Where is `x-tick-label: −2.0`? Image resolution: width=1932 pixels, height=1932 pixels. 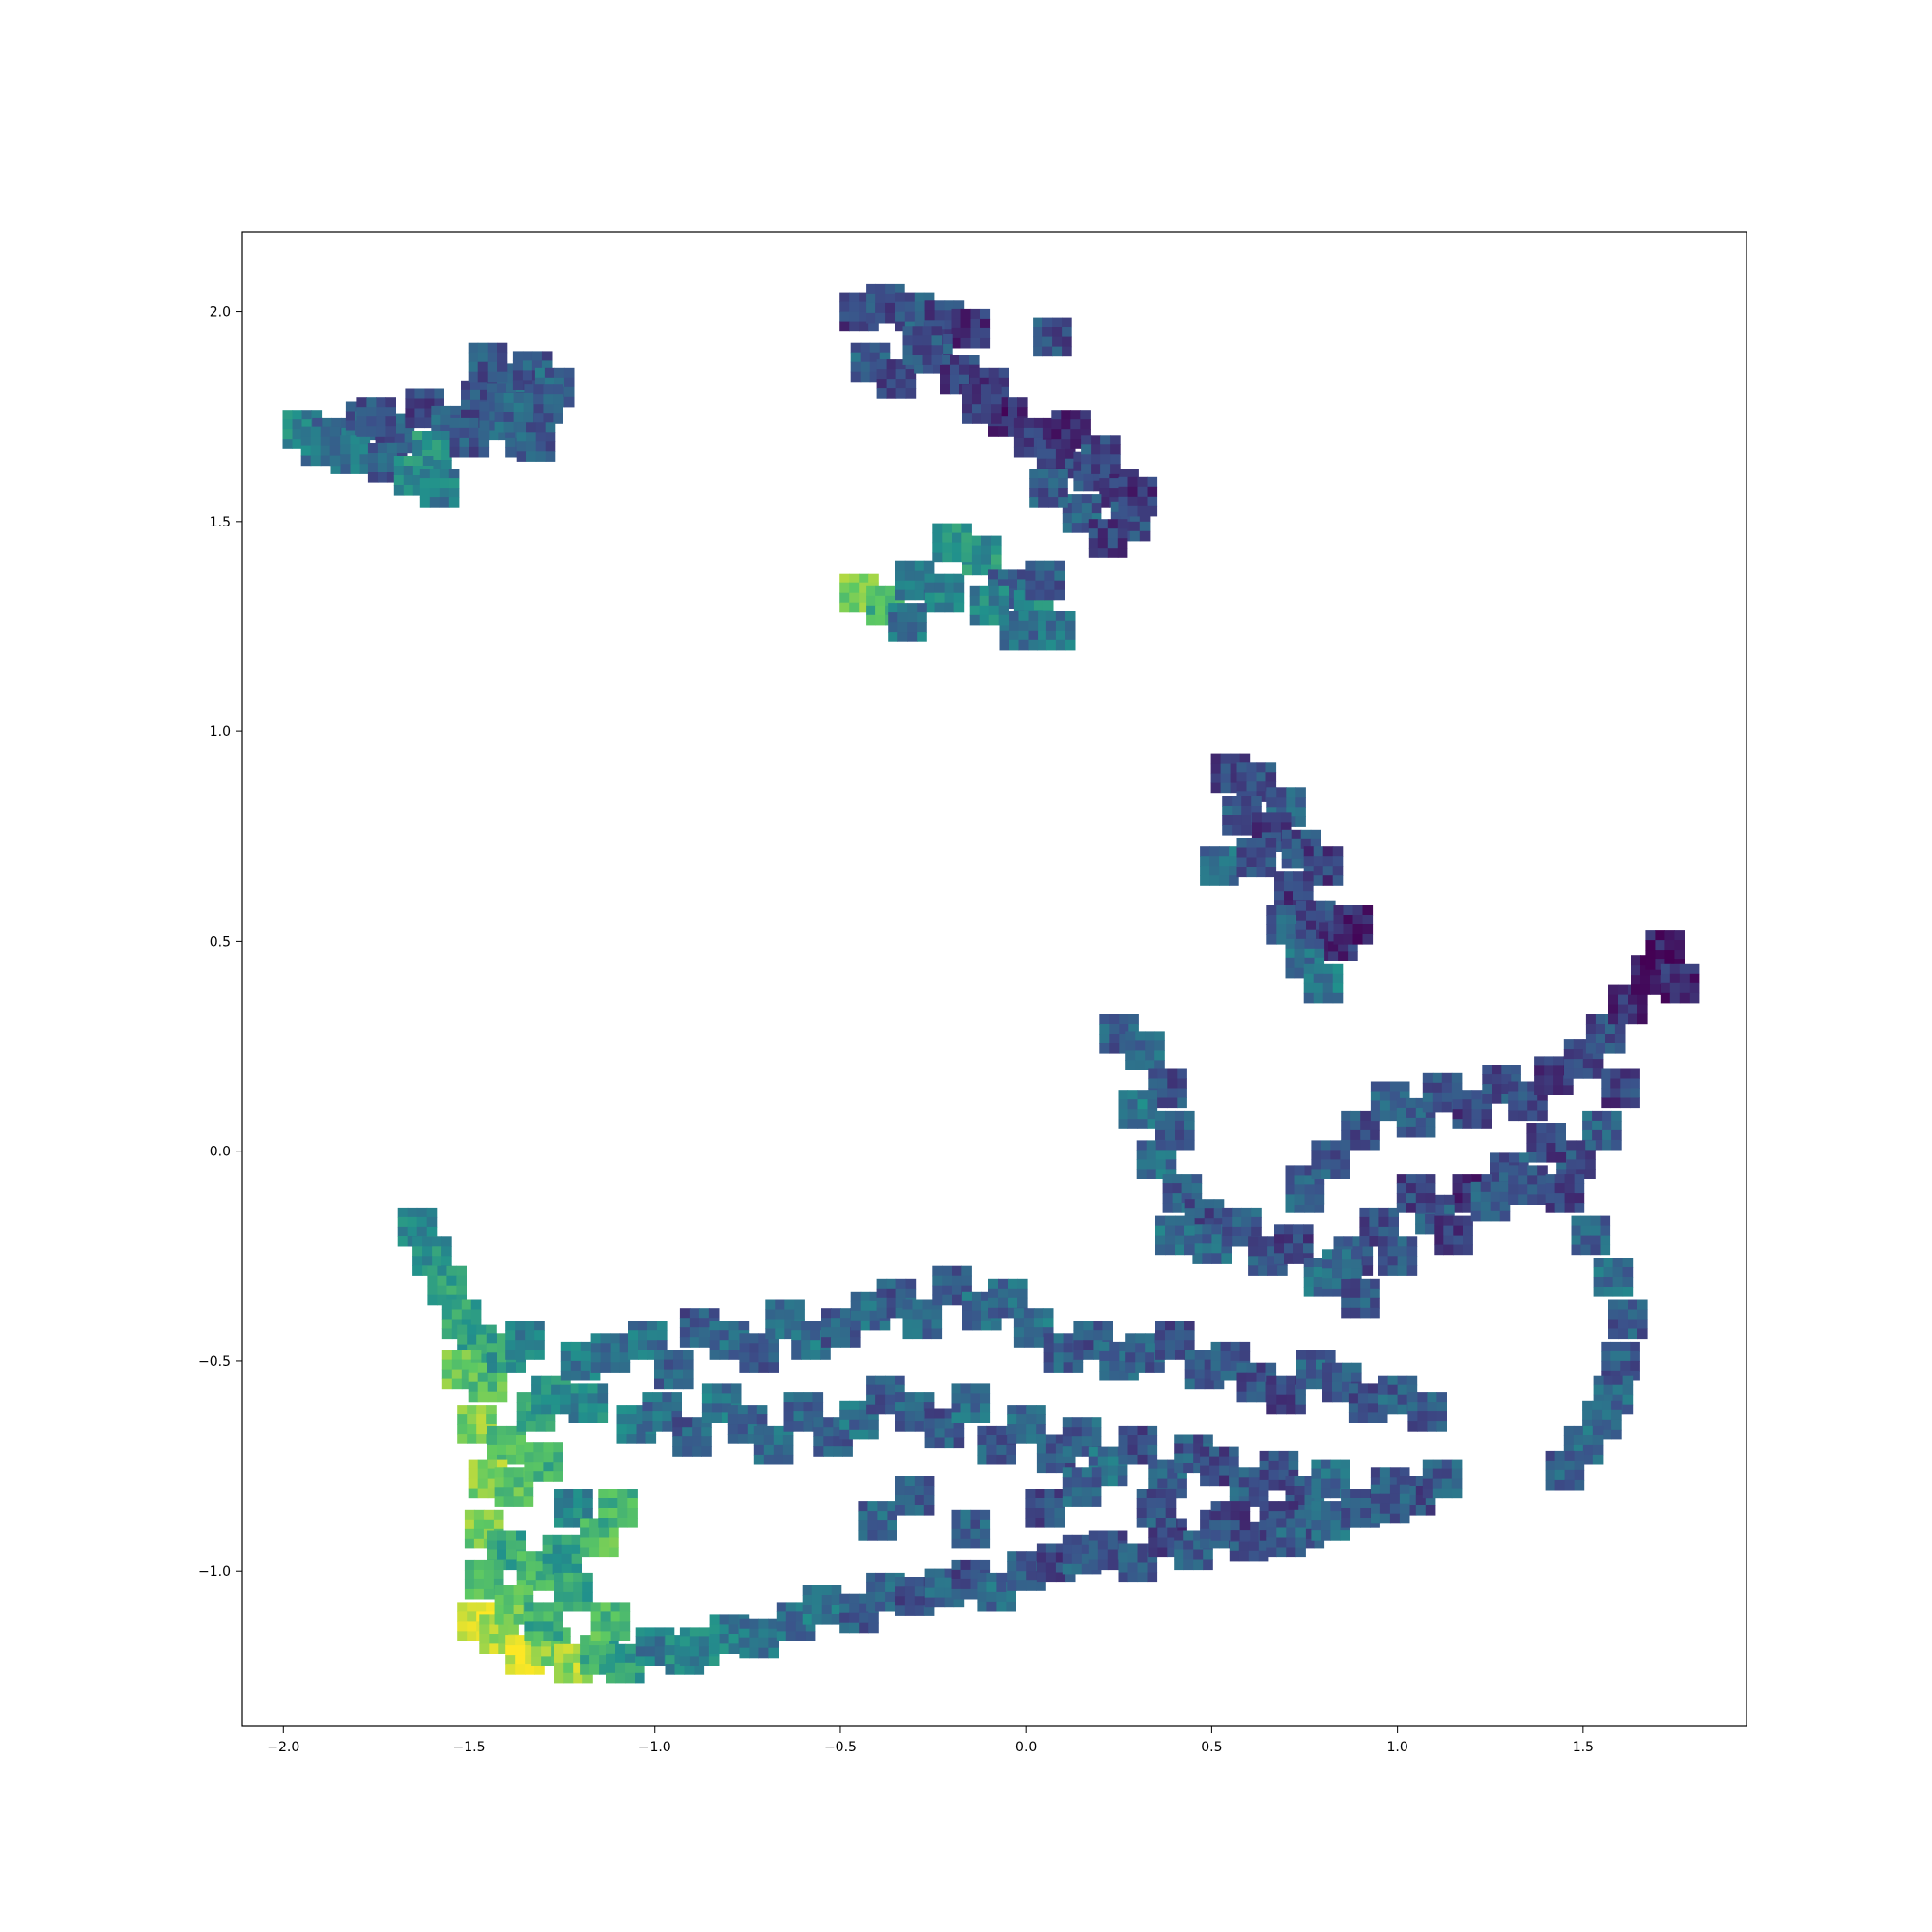
x-tick-label: −2.0 is located at coordinates (283, 1747).